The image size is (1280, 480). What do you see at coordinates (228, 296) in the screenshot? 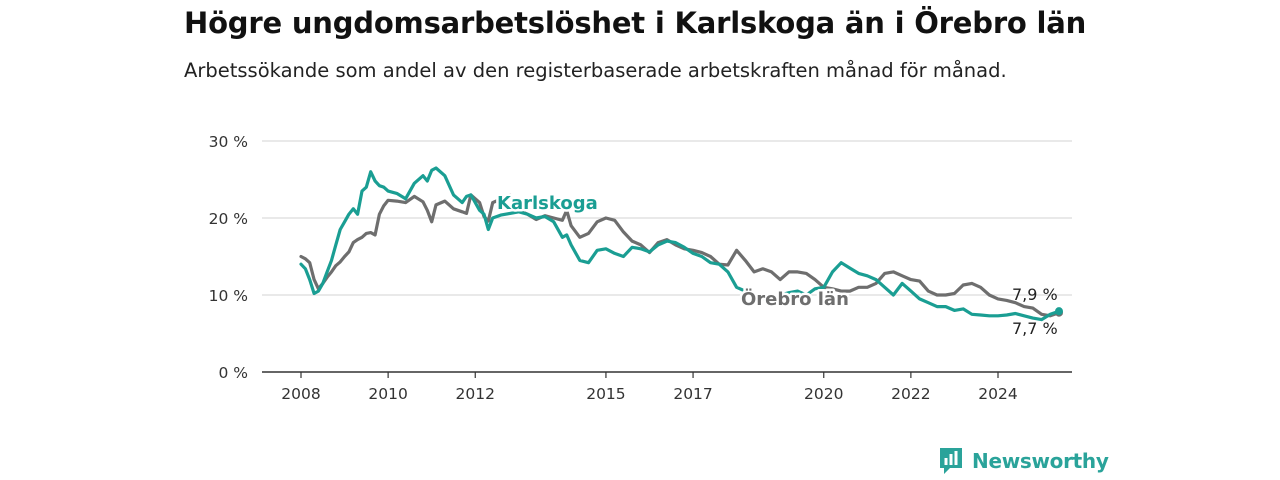
I see `y-tick-label: 10 %` at bounding box center [228, 296].